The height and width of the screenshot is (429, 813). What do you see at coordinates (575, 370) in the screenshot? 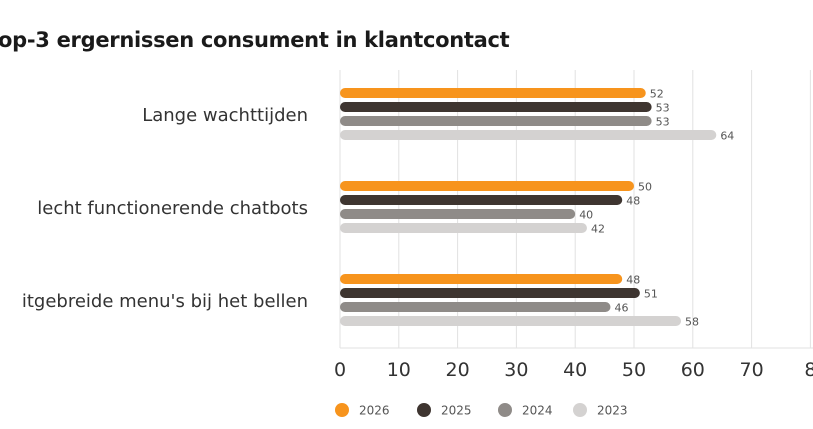
I see `x-tick-label: 40` at bounding box center [575, 370].